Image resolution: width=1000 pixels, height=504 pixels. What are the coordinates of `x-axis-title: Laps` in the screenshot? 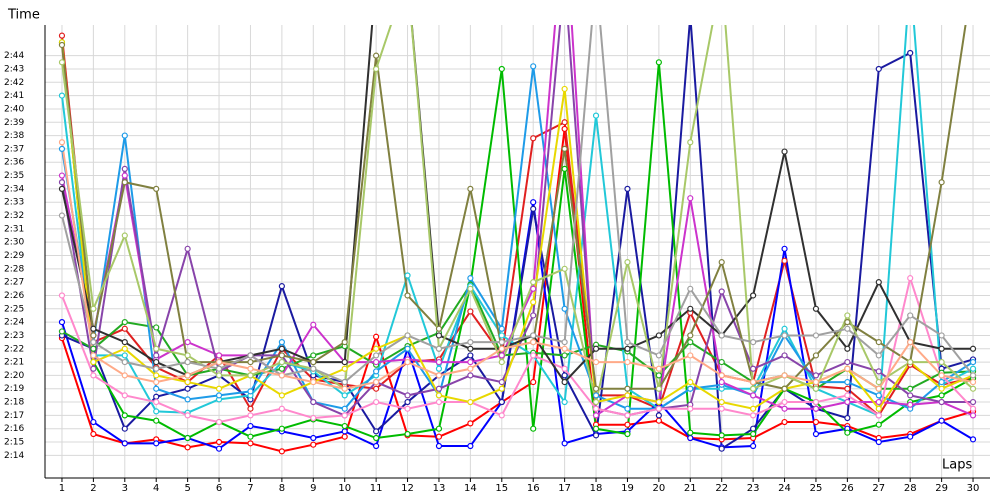 It's located at (957, 465).